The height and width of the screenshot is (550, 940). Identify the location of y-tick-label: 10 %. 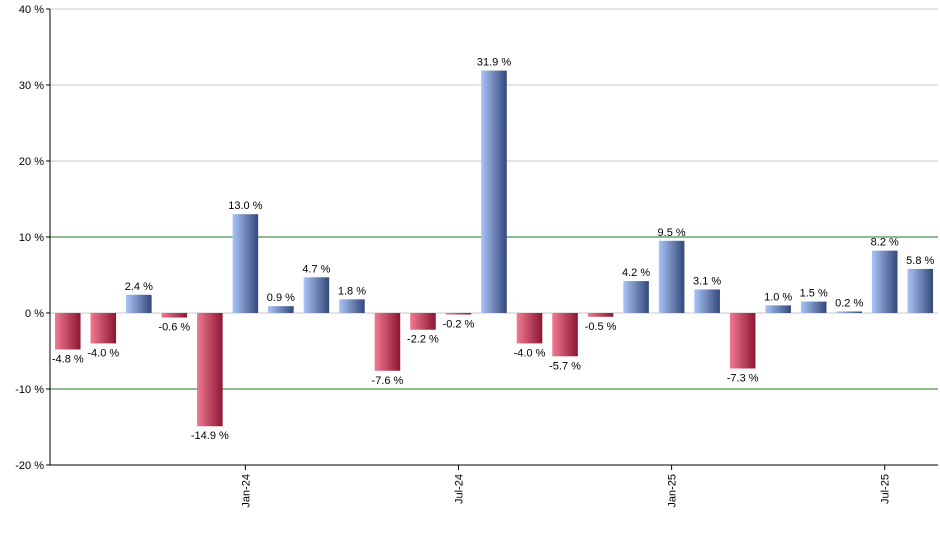
(31, 238).